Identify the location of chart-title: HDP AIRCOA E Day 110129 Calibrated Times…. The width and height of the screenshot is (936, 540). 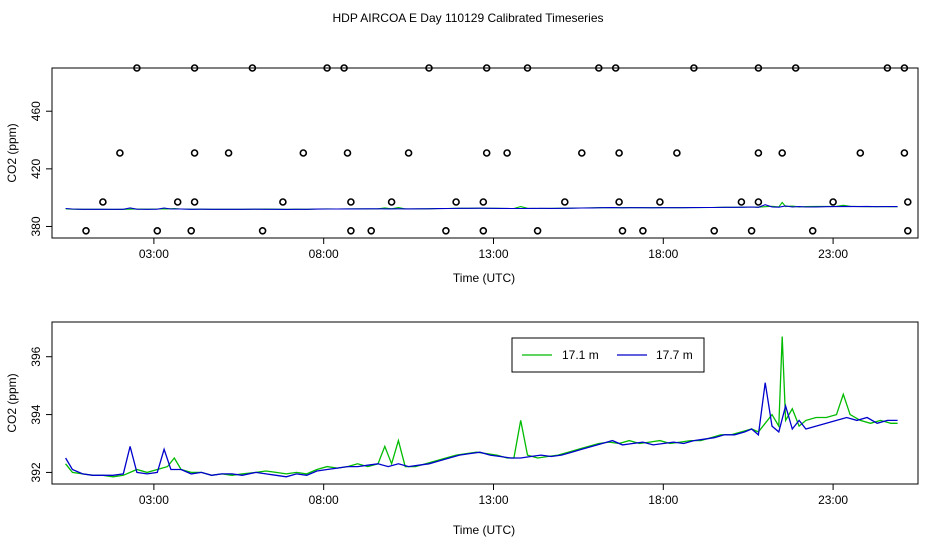
(467, 18).